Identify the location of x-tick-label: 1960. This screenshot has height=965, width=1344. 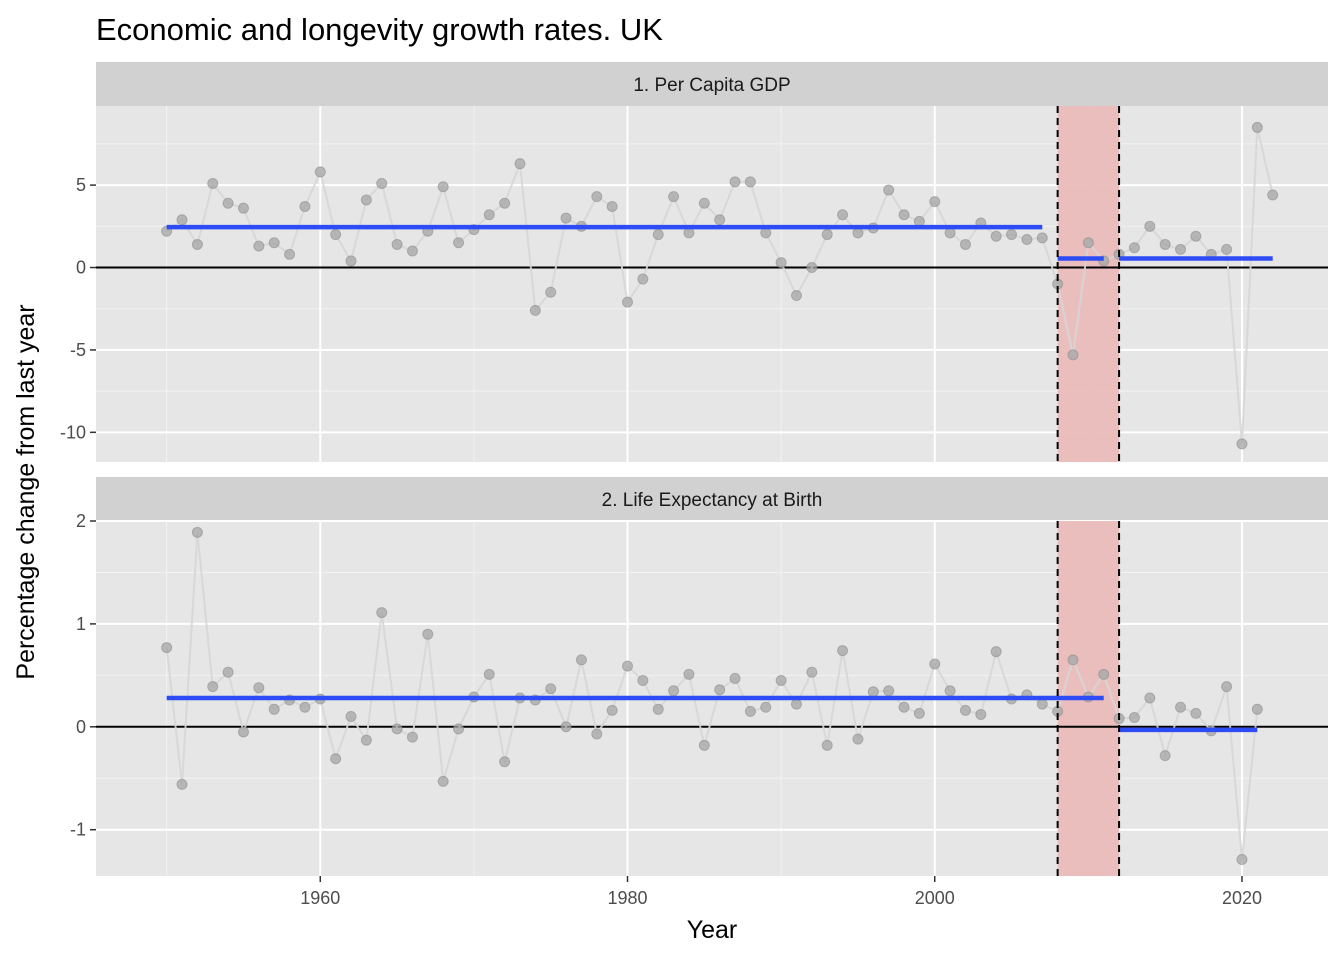
(320, 898).